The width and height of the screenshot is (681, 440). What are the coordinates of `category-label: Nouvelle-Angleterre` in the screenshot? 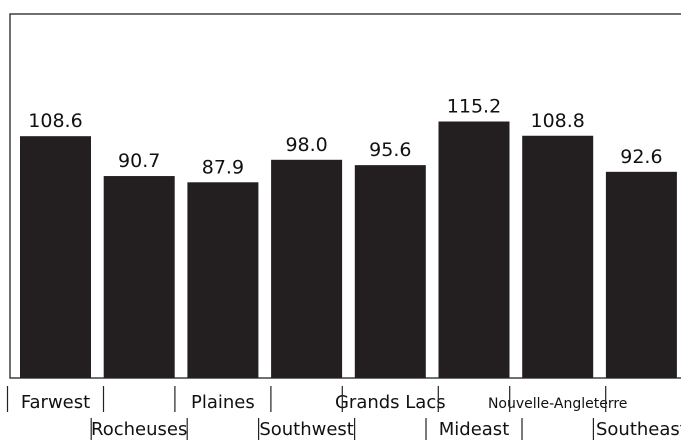 It's located at (557, 404).